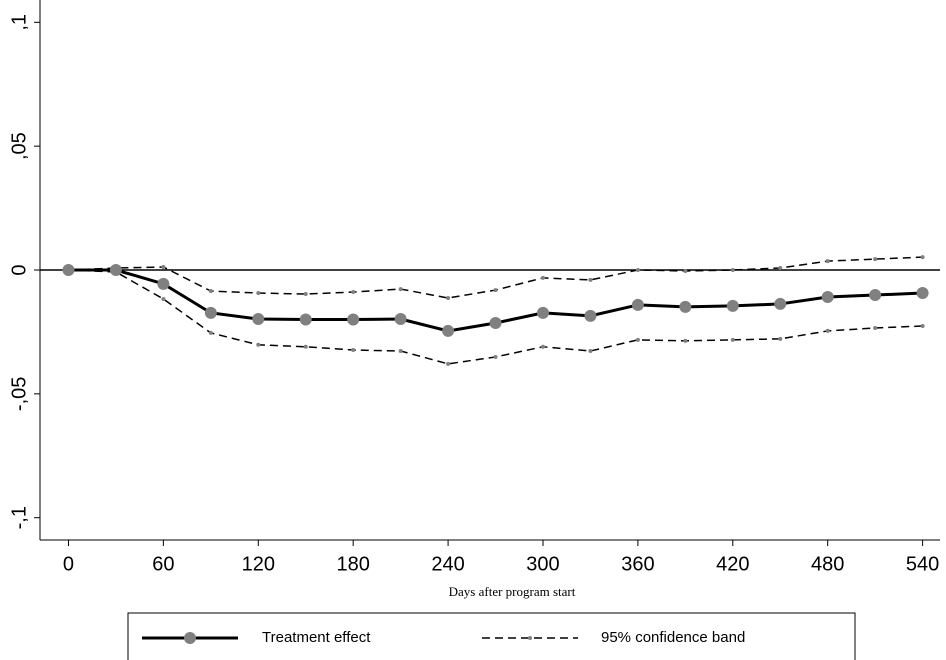  What do you see at coordinates (19, 517) in the screenshot?
I see `y-tick-label: -,1` at bounding box center [19, 517].